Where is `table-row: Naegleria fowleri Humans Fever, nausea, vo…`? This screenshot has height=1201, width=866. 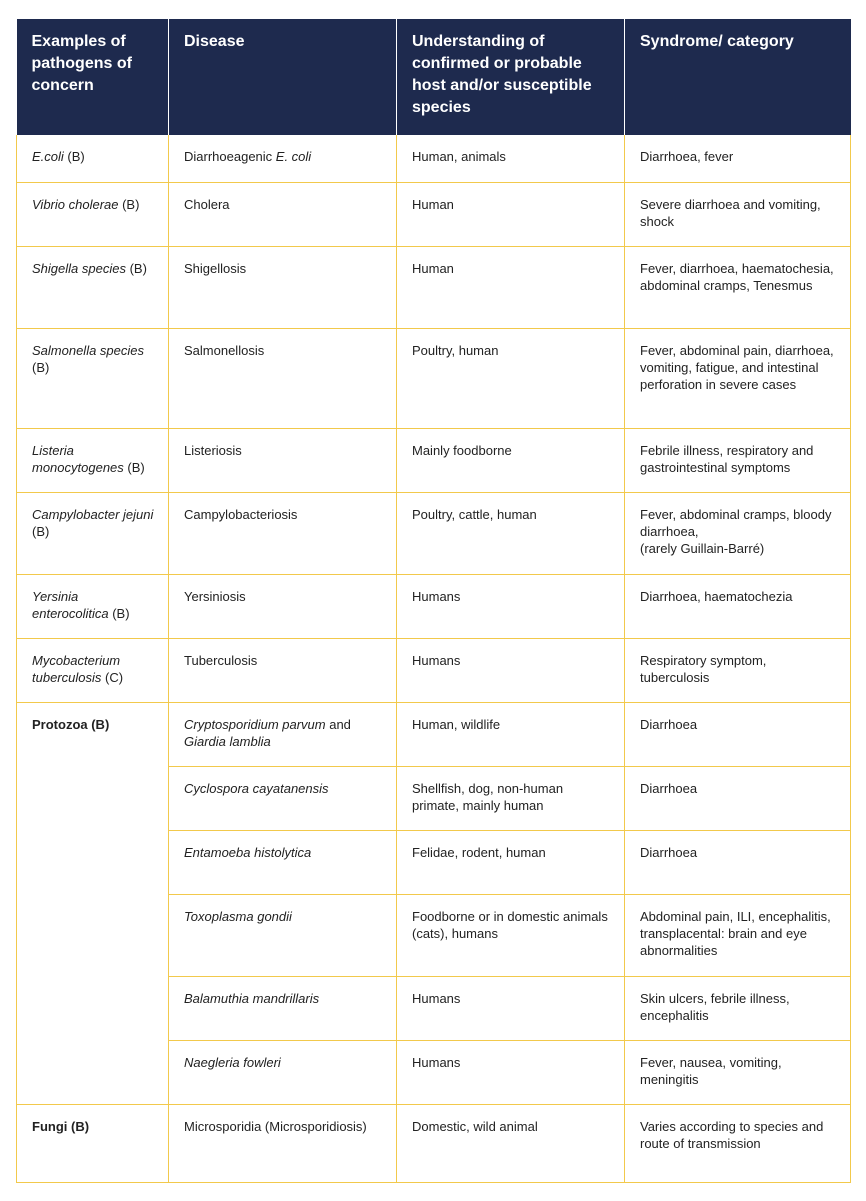
table-row: Naegleria fowleri Humans Fever, nausea, vo… is located at coordinates (434, 1072).